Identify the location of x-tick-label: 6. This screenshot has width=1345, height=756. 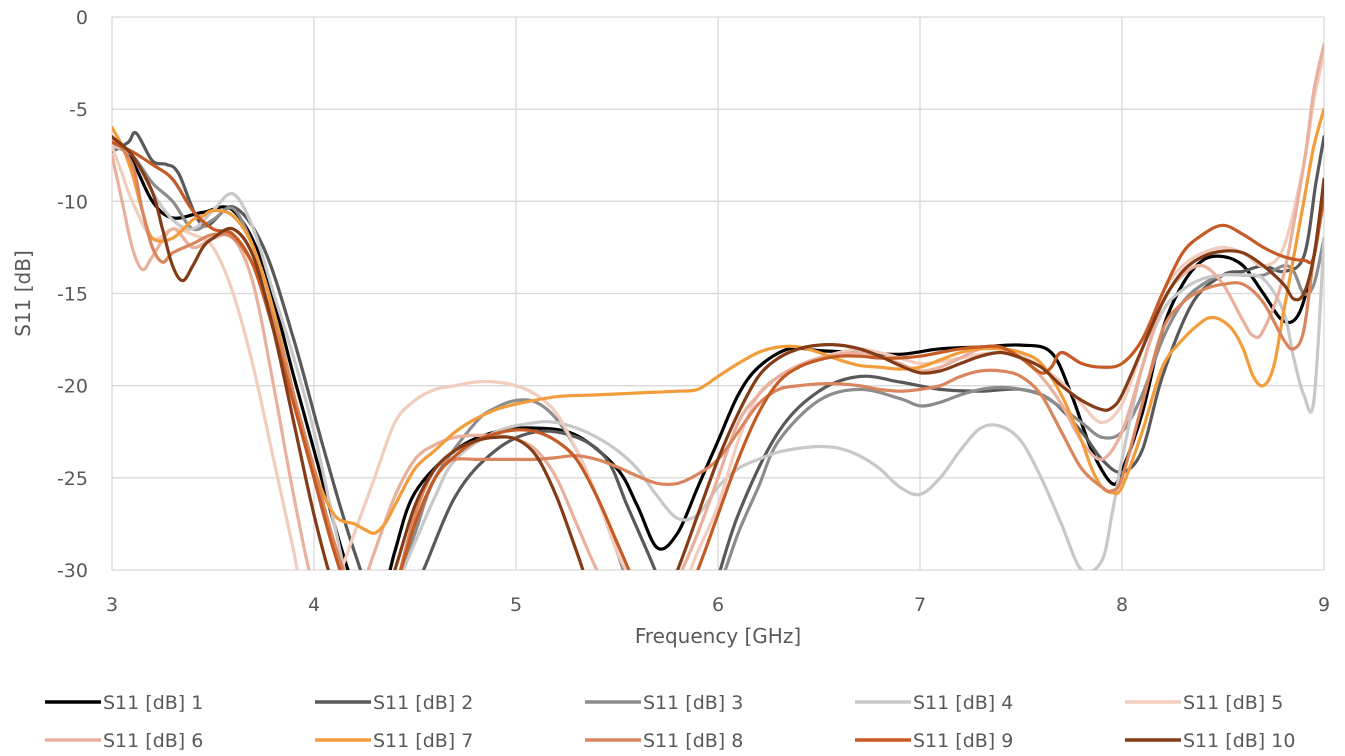
(718, 605).